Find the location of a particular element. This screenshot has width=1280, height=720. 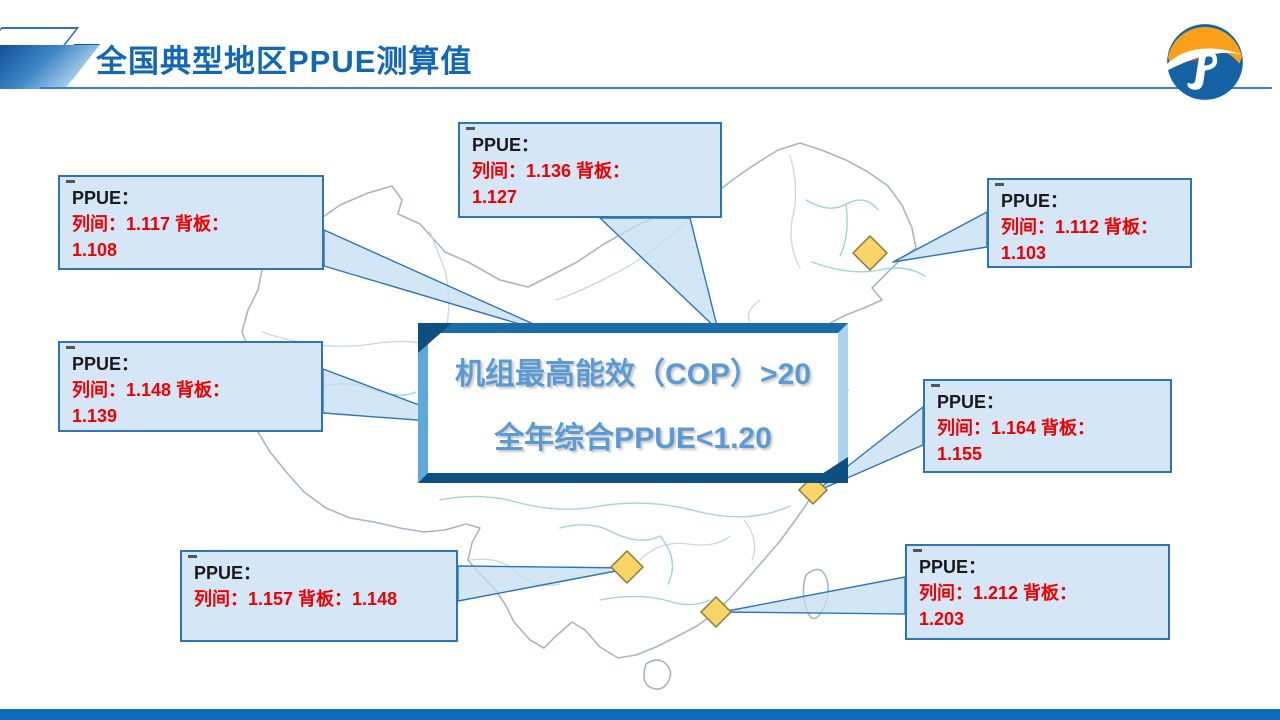

ppue-values: 列间：1.148 背板： 1.139 is located at coordinates (151, 403).